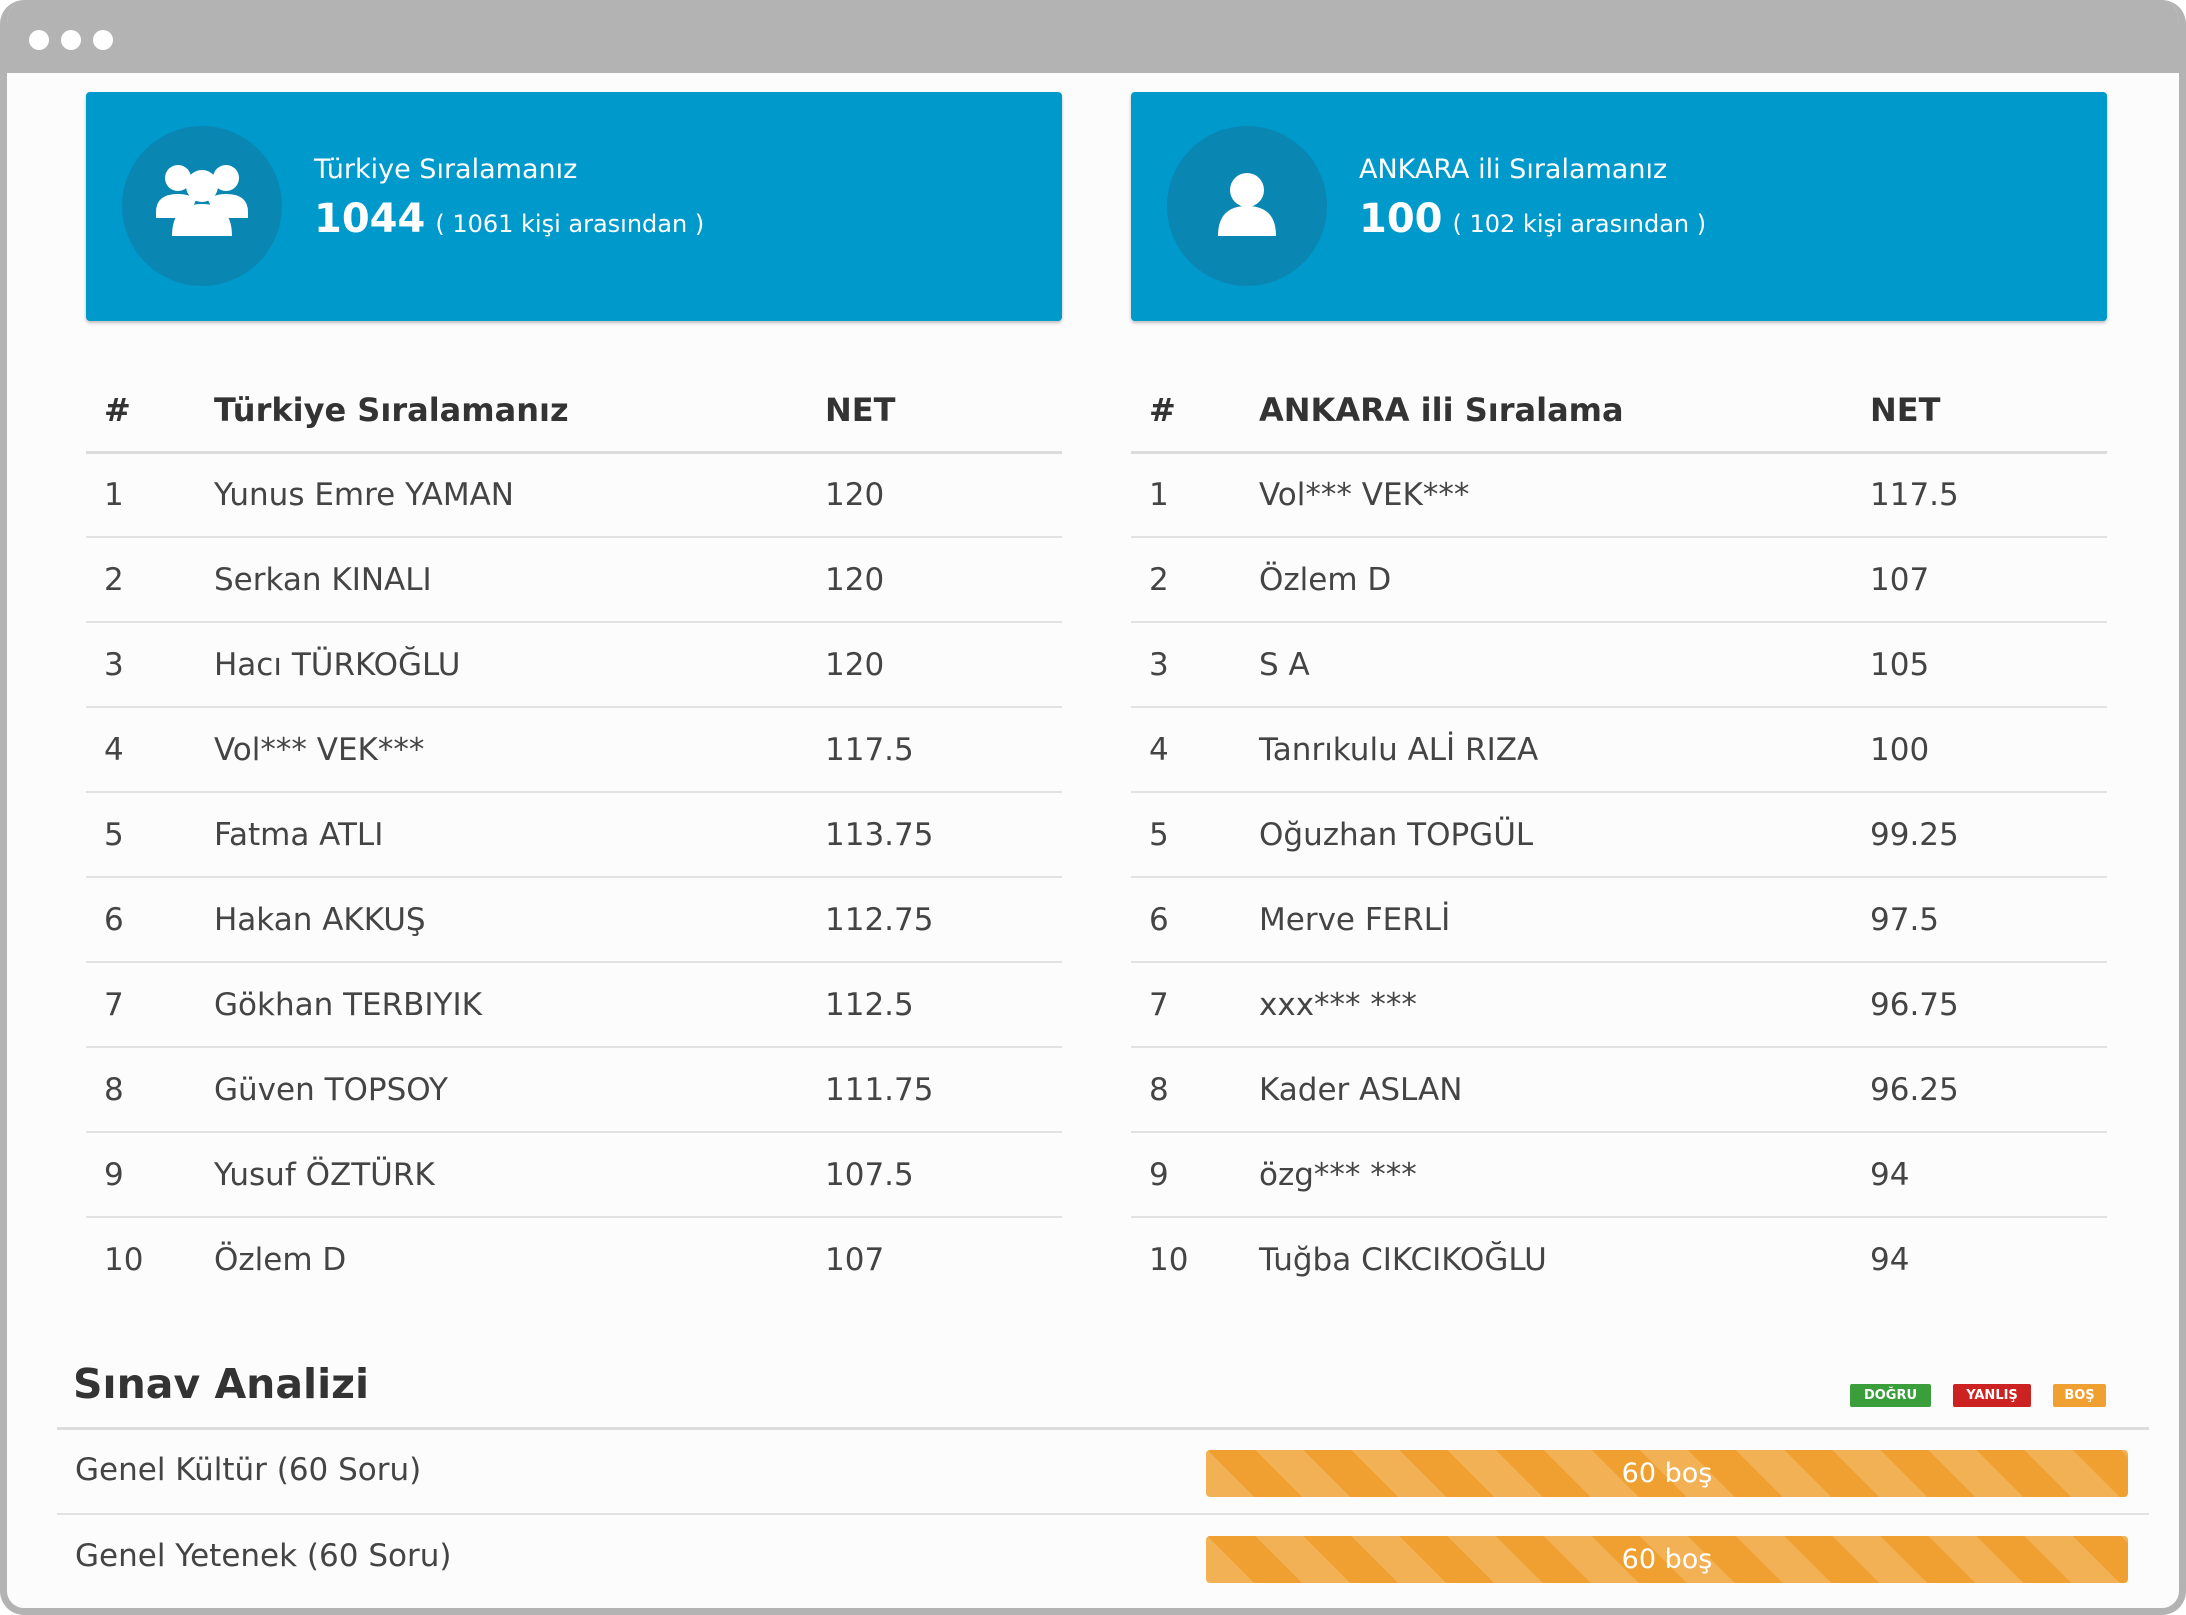  Describe the element at coordinates (150, 750) in the screenshot. I see `rank-cell: 4` at that location.